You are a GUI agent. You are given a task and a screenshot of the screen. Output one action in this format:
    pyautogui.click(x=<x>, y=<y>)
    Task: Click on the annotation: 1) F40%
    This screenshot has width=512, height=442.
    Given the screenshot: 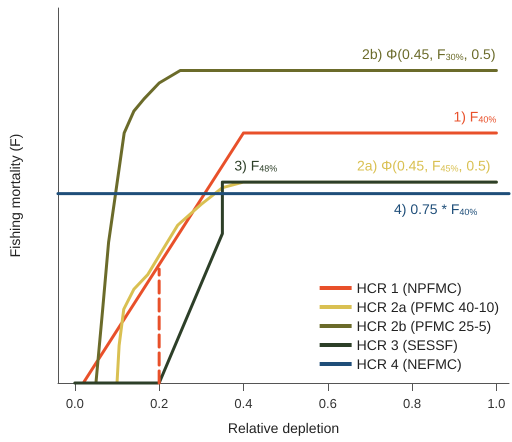 What is the action you would take?
    pyautogui.click(x=474, y=116)
    